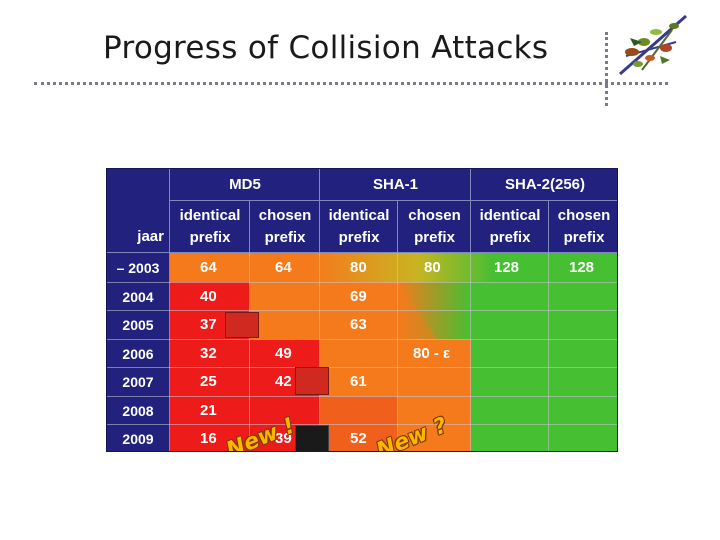 Image resolution: width=720 pixels, height=540 pixels. What do you see at coordinates (432, 353) in the screenshot?
I see `cell-sha1-chosen: 80 - ε` at bounding box center [432, 353].